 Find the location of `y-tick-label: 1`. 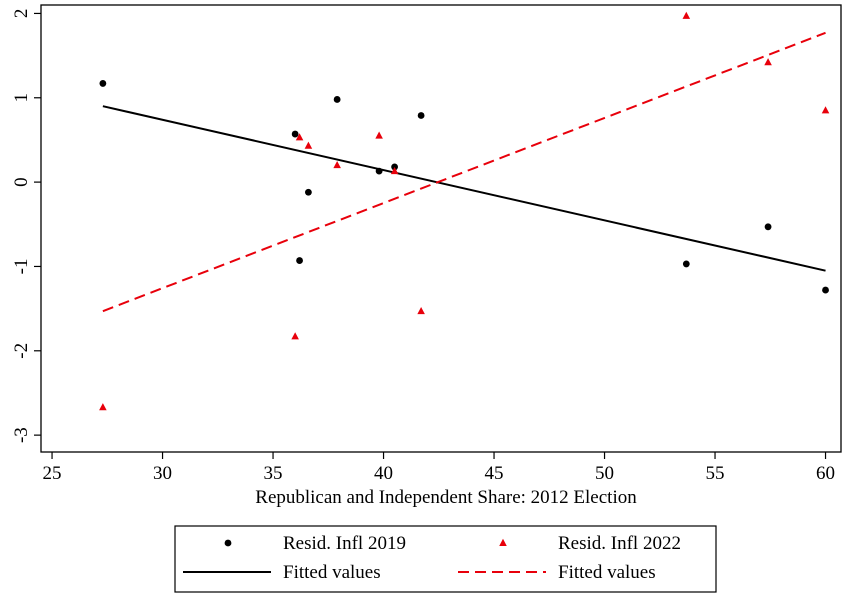

y-tick-label: 1 is located at coordinates (21, 98).